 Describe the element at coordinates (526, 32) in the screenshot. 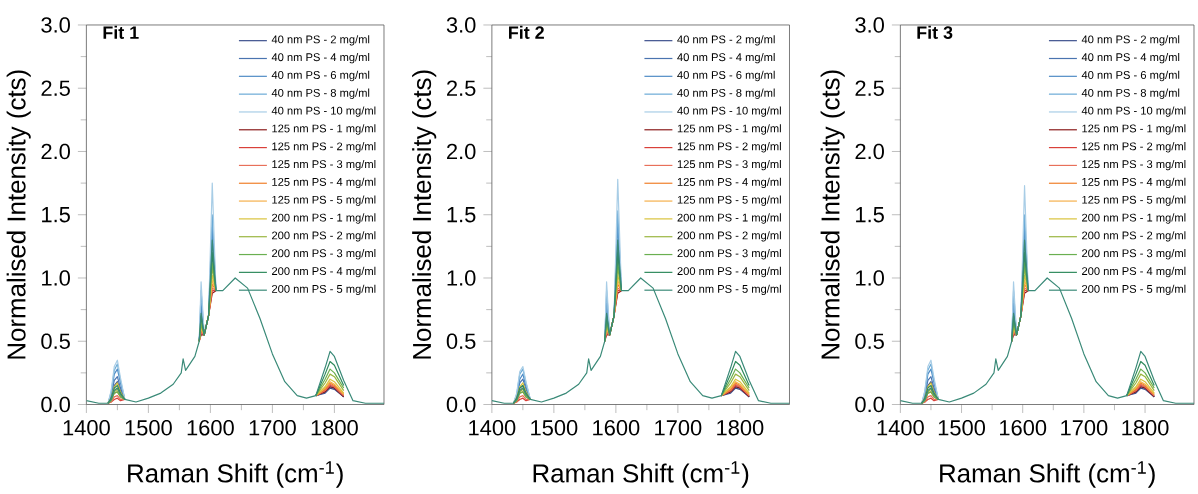

I see `chart-title: Fit 2` at that location.